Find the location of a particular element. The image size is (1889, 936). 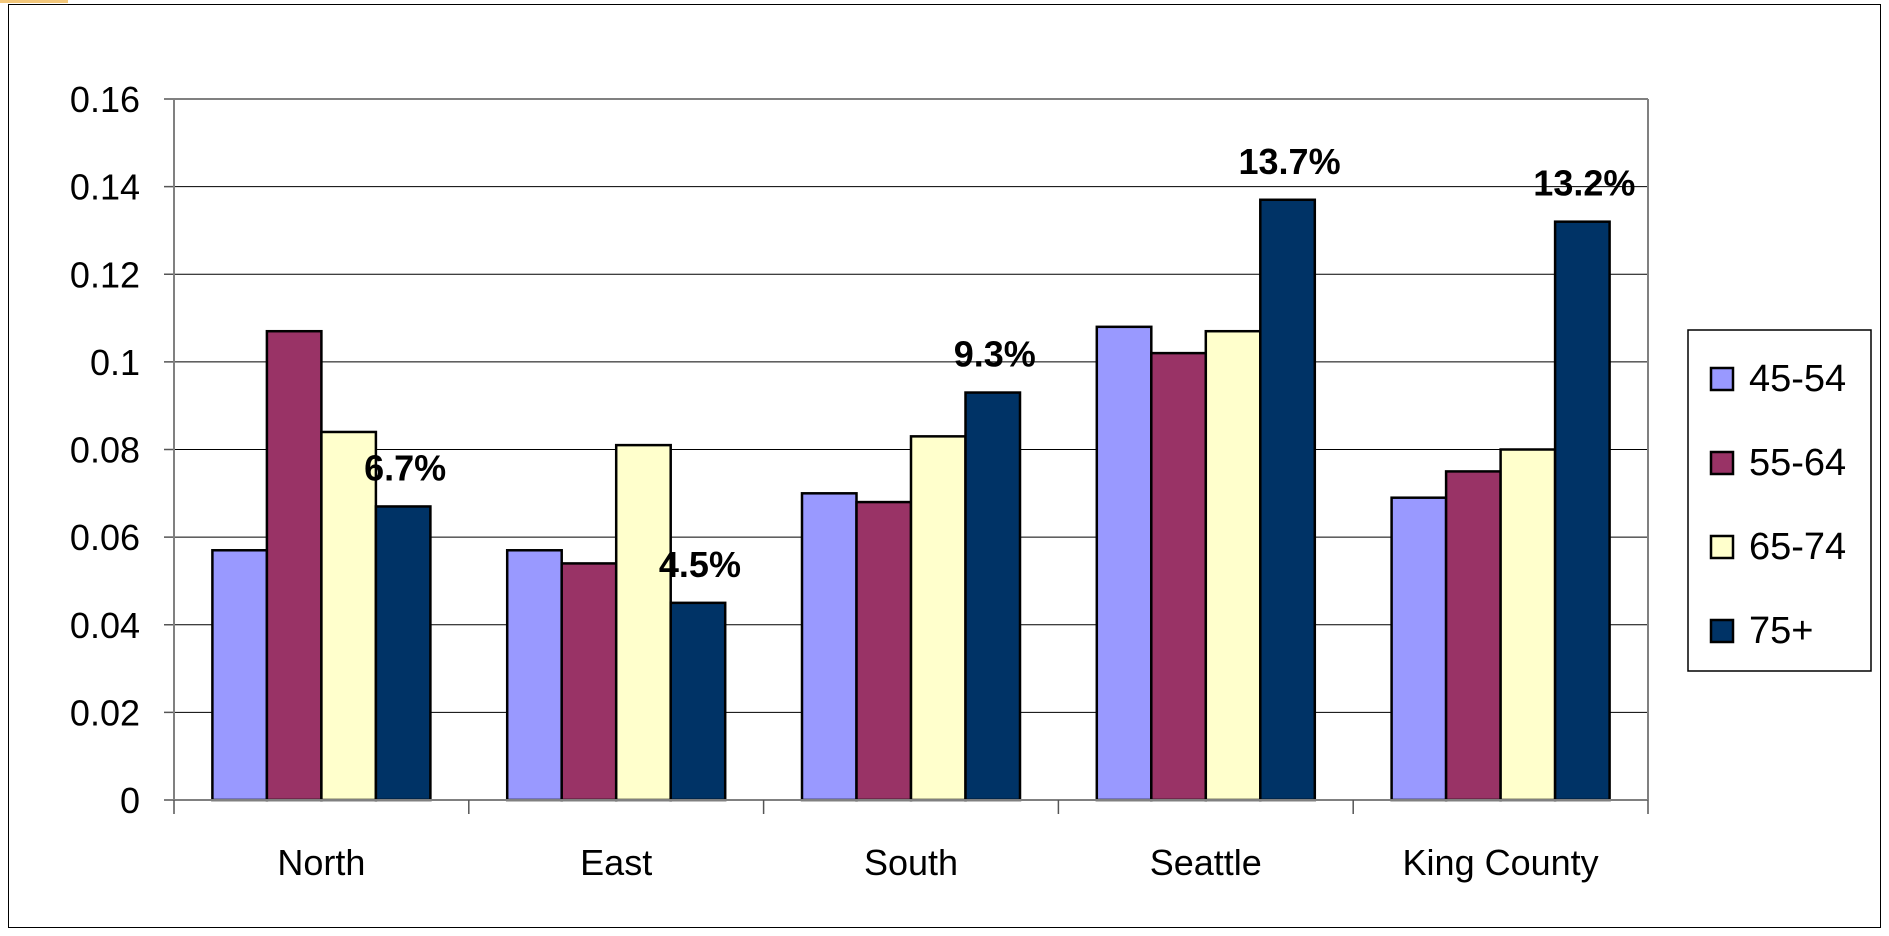

bar-65-74-seattle is located at coordinates (1233, 565).